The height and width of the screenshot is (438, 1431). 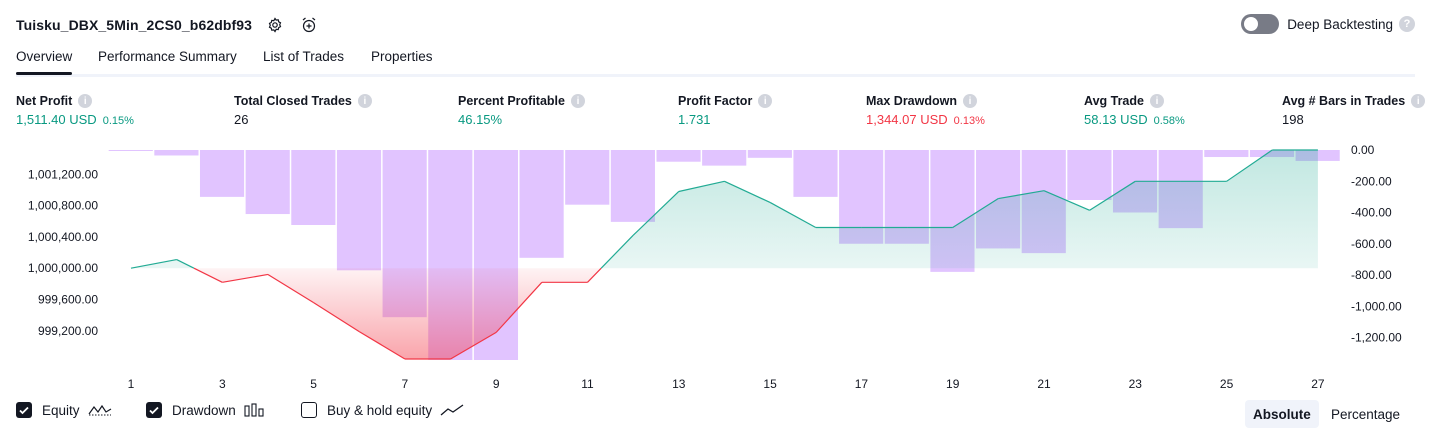 What do you see at coordinates (1371, 213) in the screenshot?
I see `y-right-tick-label: -400.00` at bounding box center [1371, 213].